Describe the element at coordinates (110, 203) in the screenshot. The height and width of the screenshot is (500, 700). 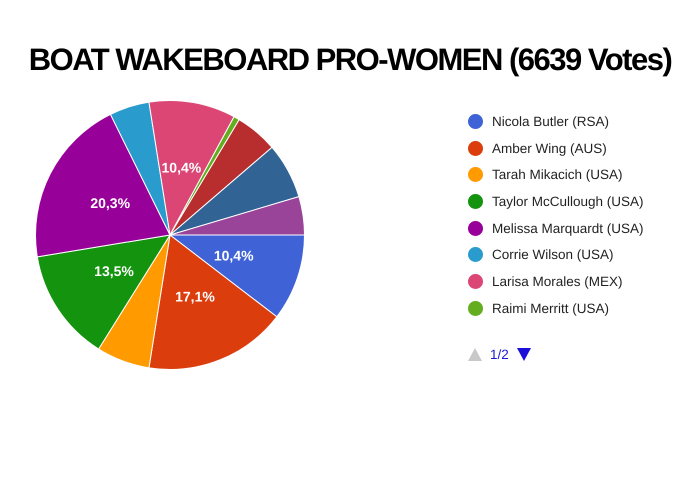
I see `data-label: 20,3%` at that location.